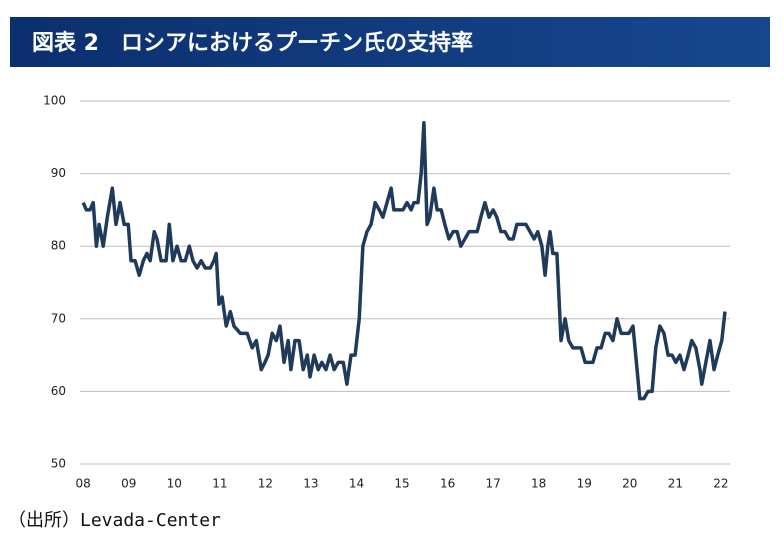 The width and height of the screenshot is (784, 547). What do you see at coordinates (252, 43) in the screenshot?
I see `chart-title: 図表 2 ロシアにおけるプーチン氏の支持率` at bounding box center [252, 43].